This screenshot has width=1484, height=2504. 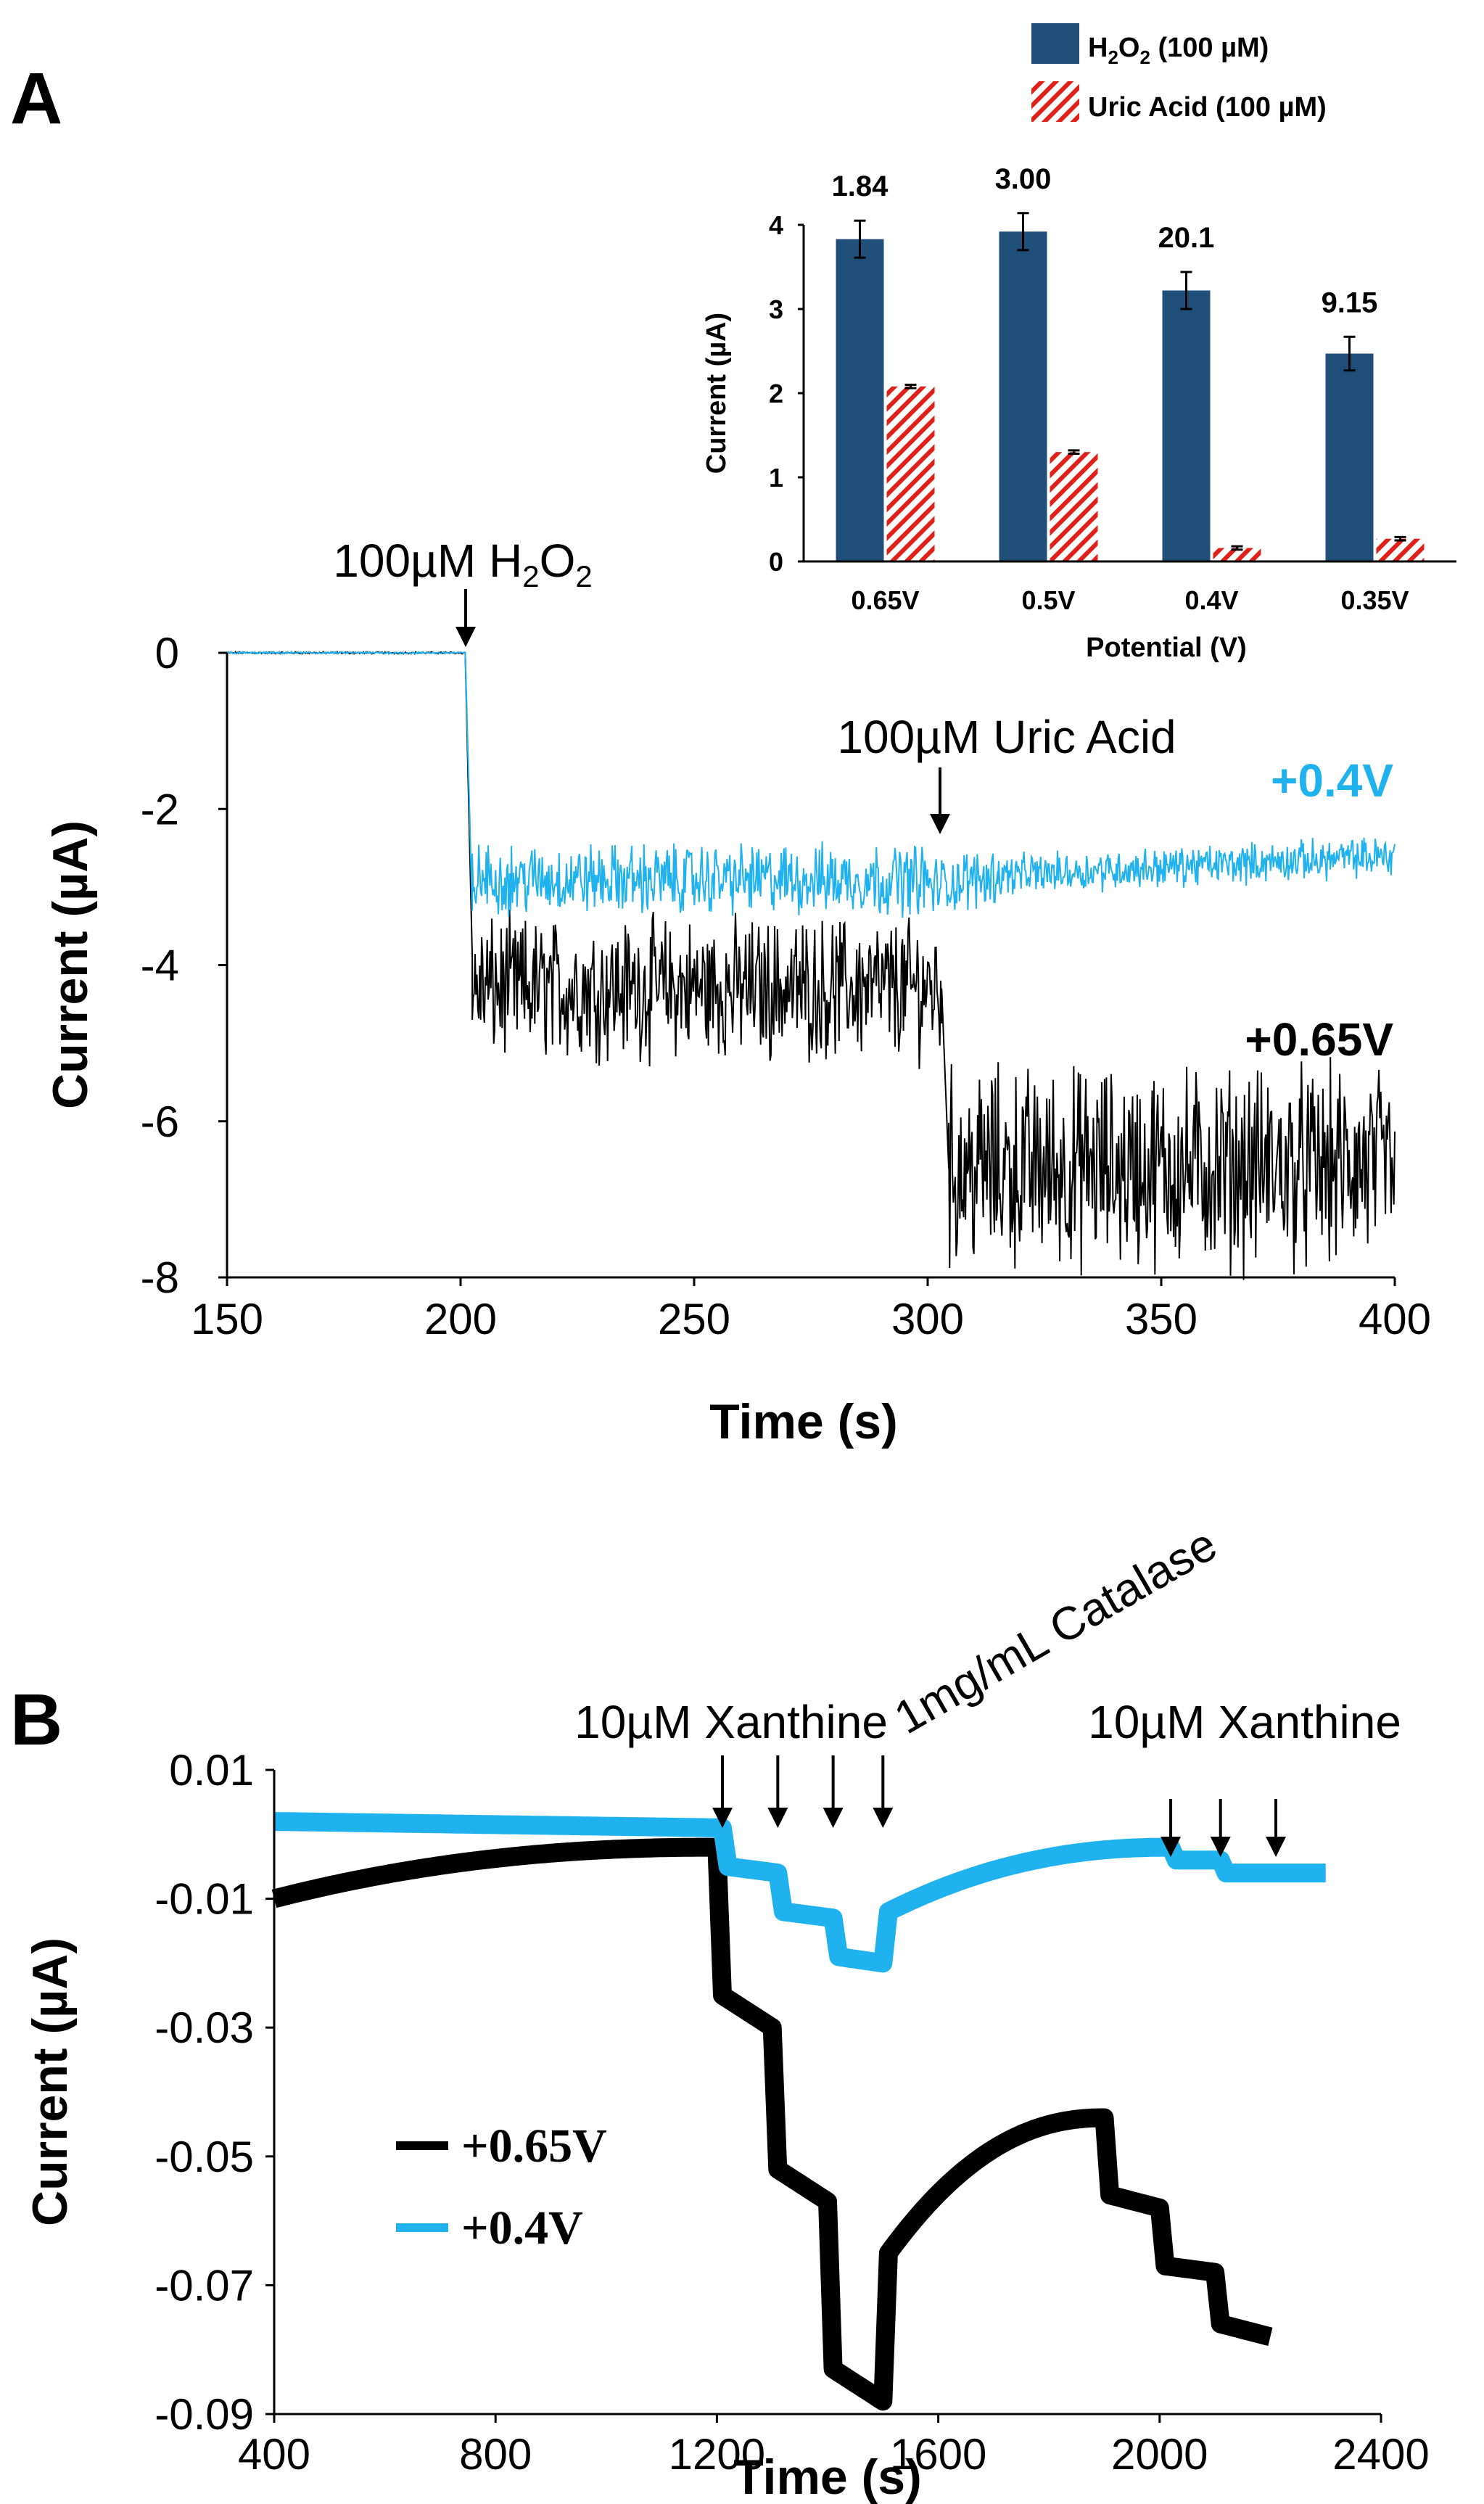 What do you see at coordinates (1186, 238) in the screenshot?
I see `inset-bar-value-label: 20.1` at bounding box center [1186, 238].